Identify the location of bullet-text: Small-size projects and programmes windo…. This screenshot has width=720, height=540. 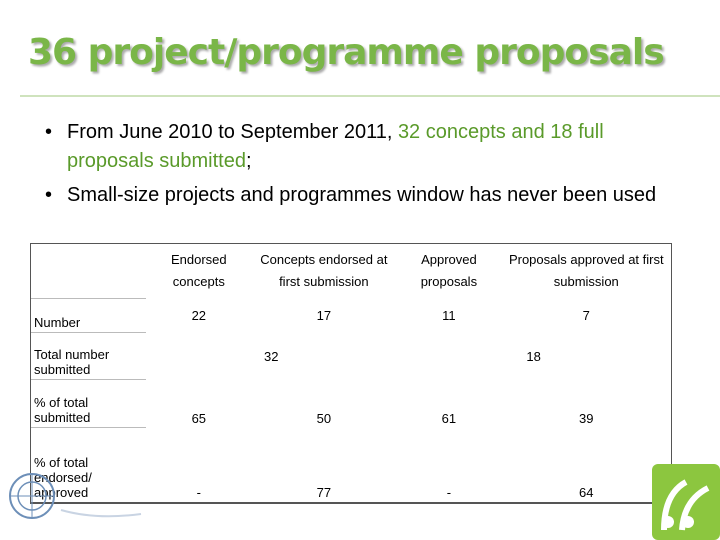
(362, 195).